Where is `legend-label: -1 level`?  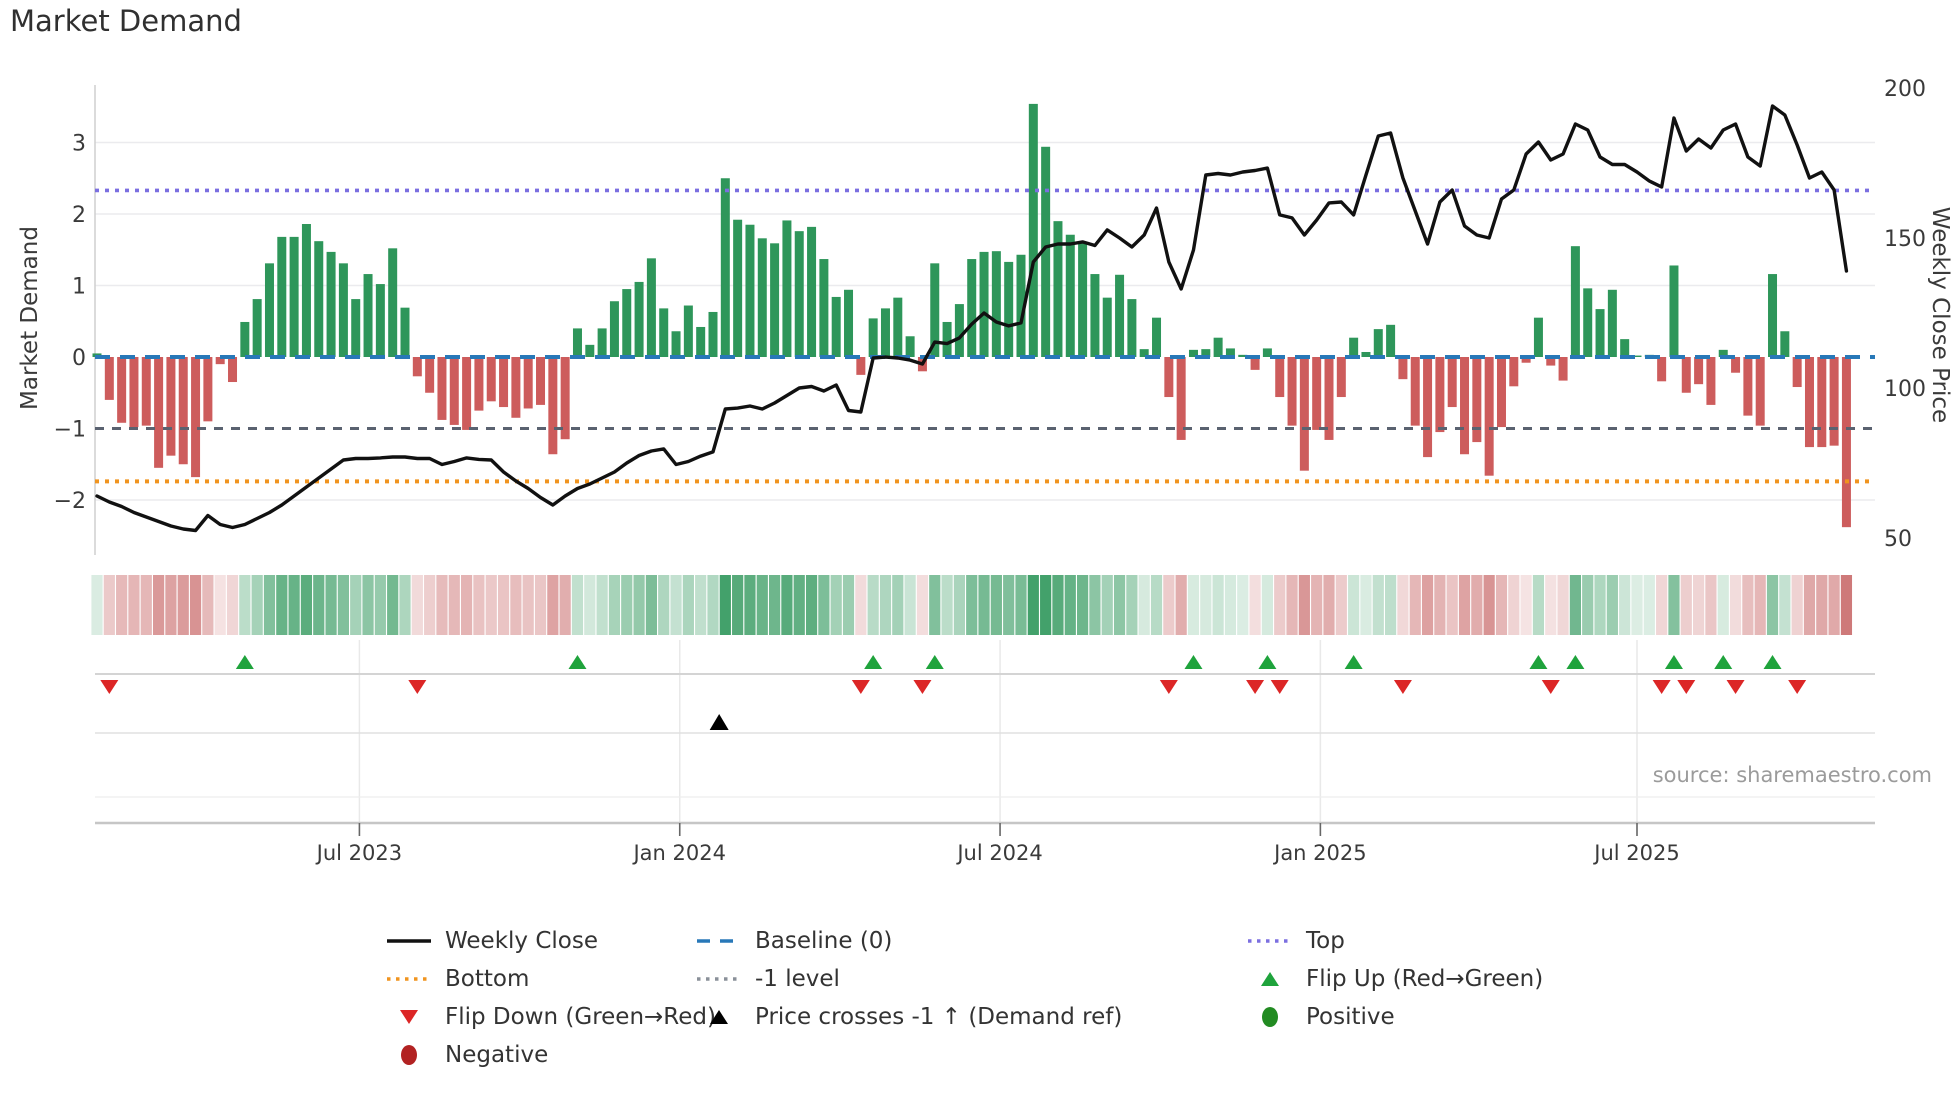 legend-label: -1 level is located at coordinates (797, 979).